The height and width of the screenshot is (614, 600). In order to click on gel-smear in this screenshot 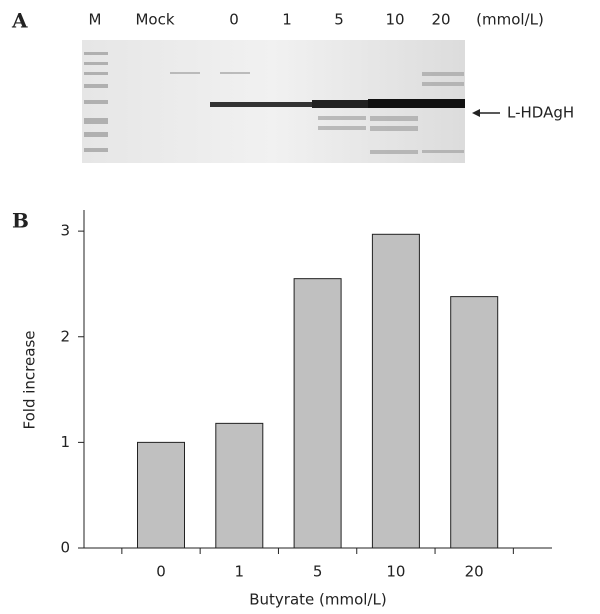, I will do `click(317, 113)`.